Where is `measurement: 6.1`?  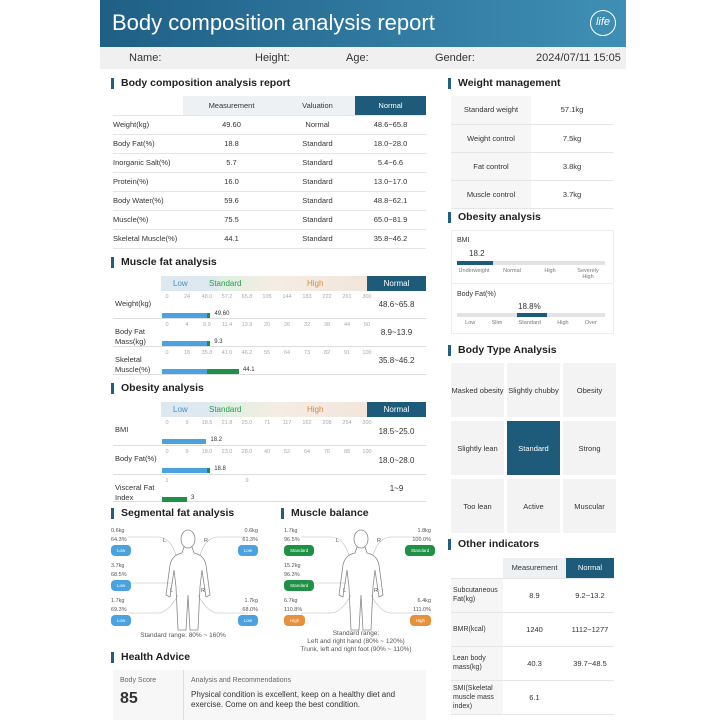
measurement: 6.1 is located at coordinates (534, 697).